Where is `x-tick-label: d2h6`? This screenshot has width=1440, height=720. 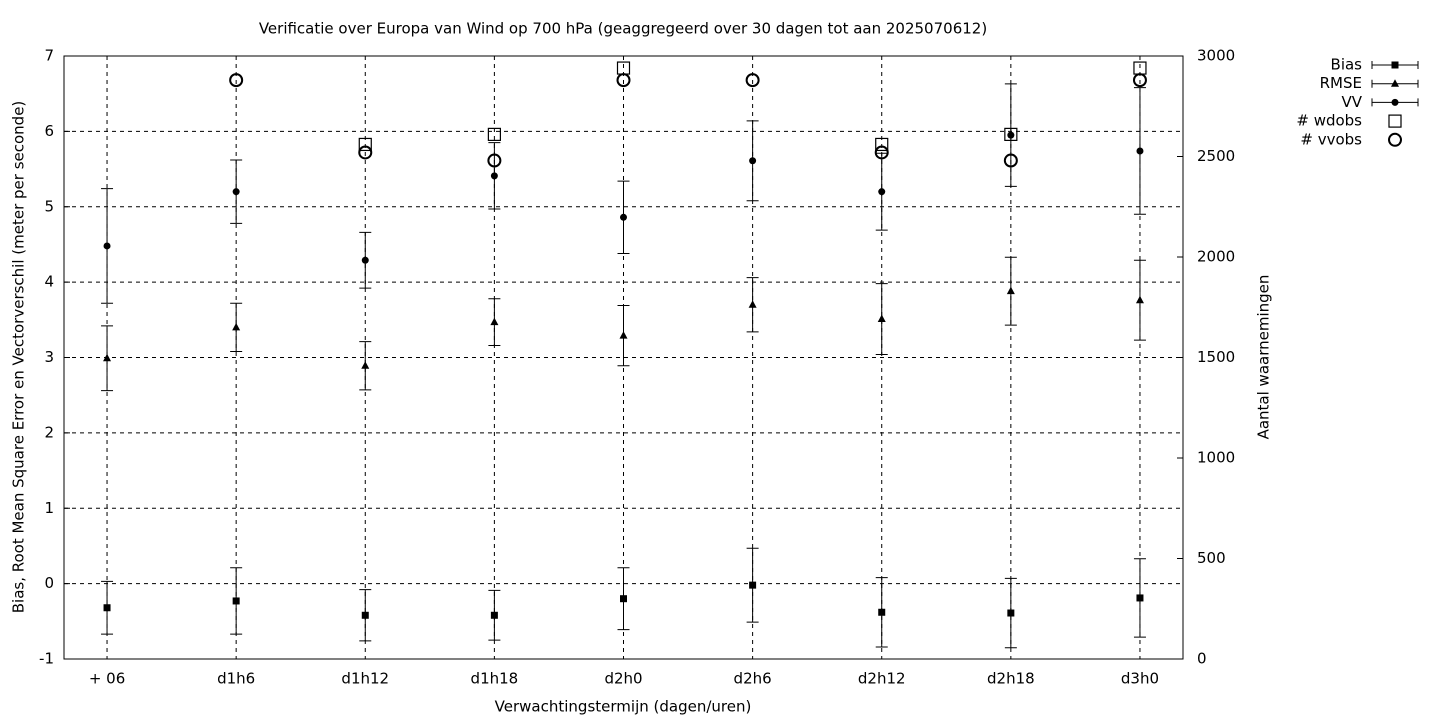 x-tick-label: d2h6 is located at coordinates (753, 679).